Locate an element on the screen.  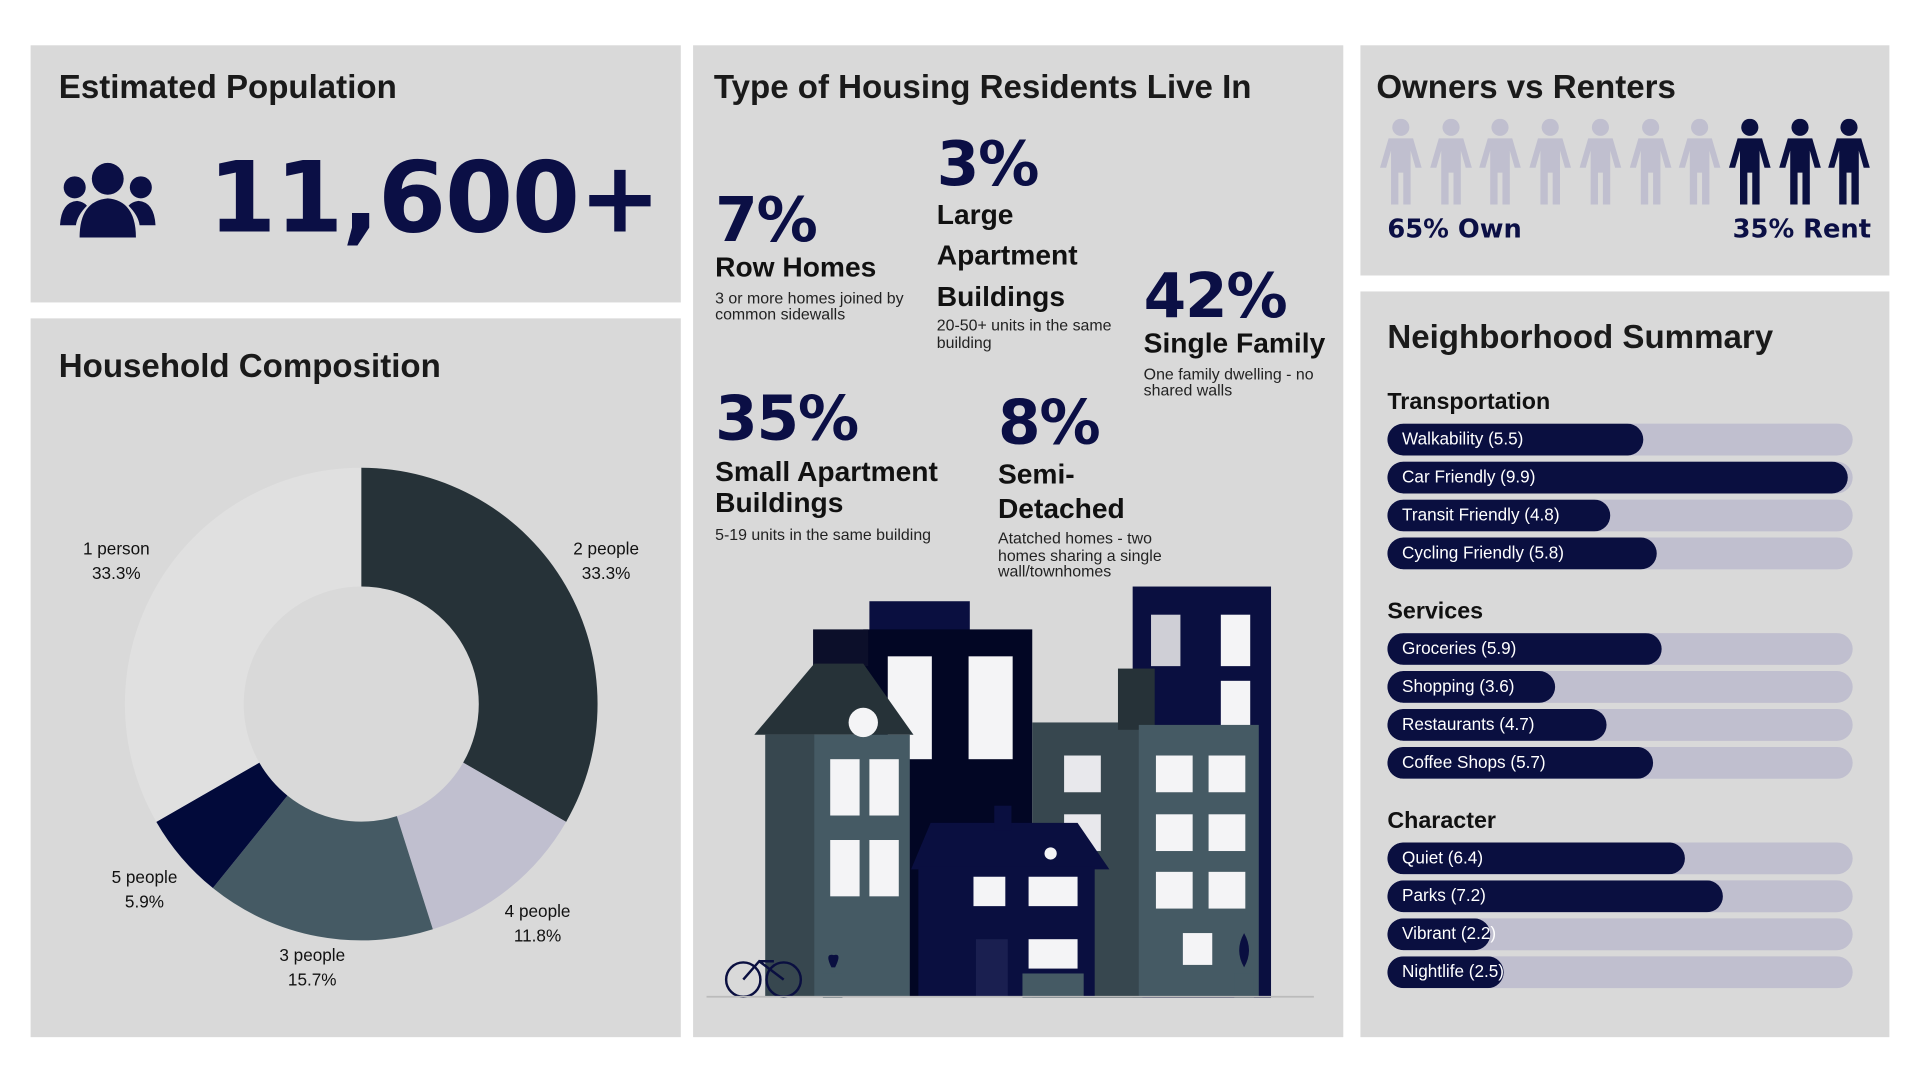
population-value: 11,600+ is located at coordinates (434, 197).